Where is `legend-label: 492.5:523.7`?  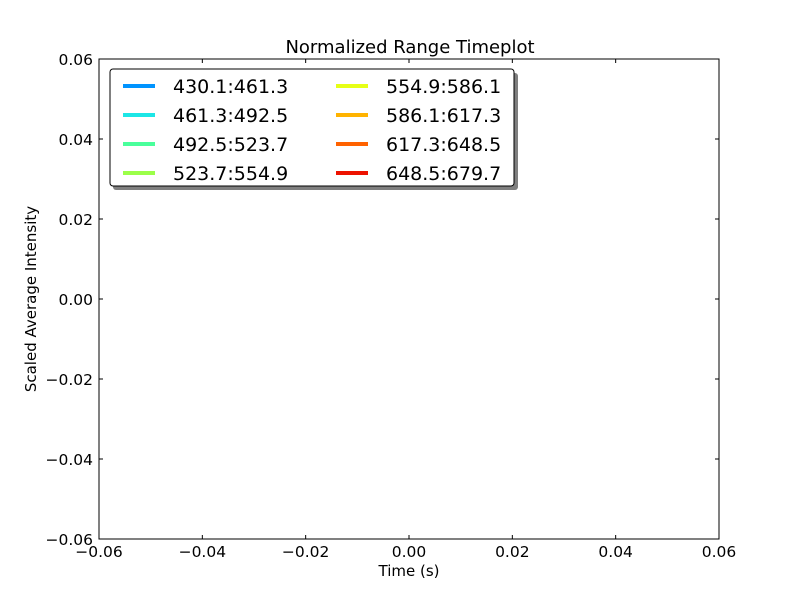
legend-label: 492.5:523.7 is located at coordinates (230, 145).